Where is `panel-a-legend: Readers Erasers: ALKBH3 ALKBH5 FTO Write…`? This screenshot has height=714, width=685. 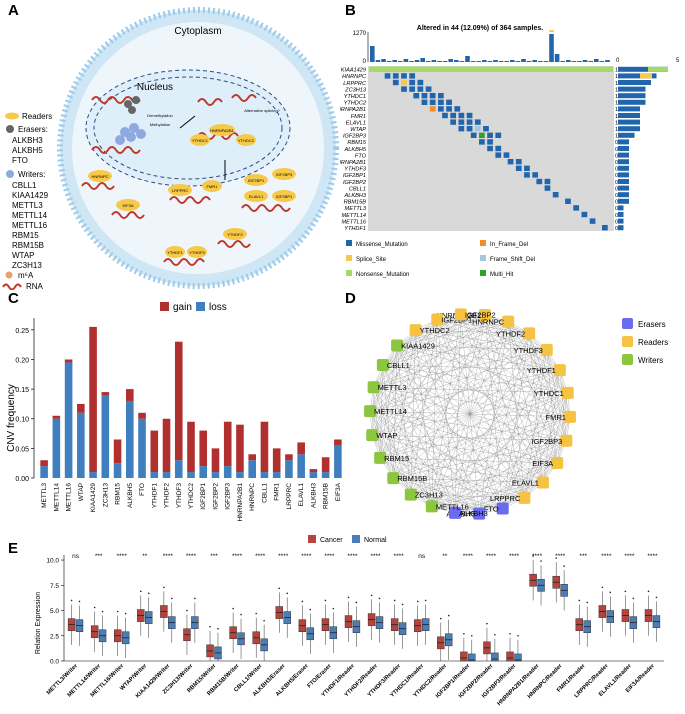
panel-a-legend: Readers Erasers: ALKBH3 ALKBH5 FTO Write… is located at coordinates (27, 201).